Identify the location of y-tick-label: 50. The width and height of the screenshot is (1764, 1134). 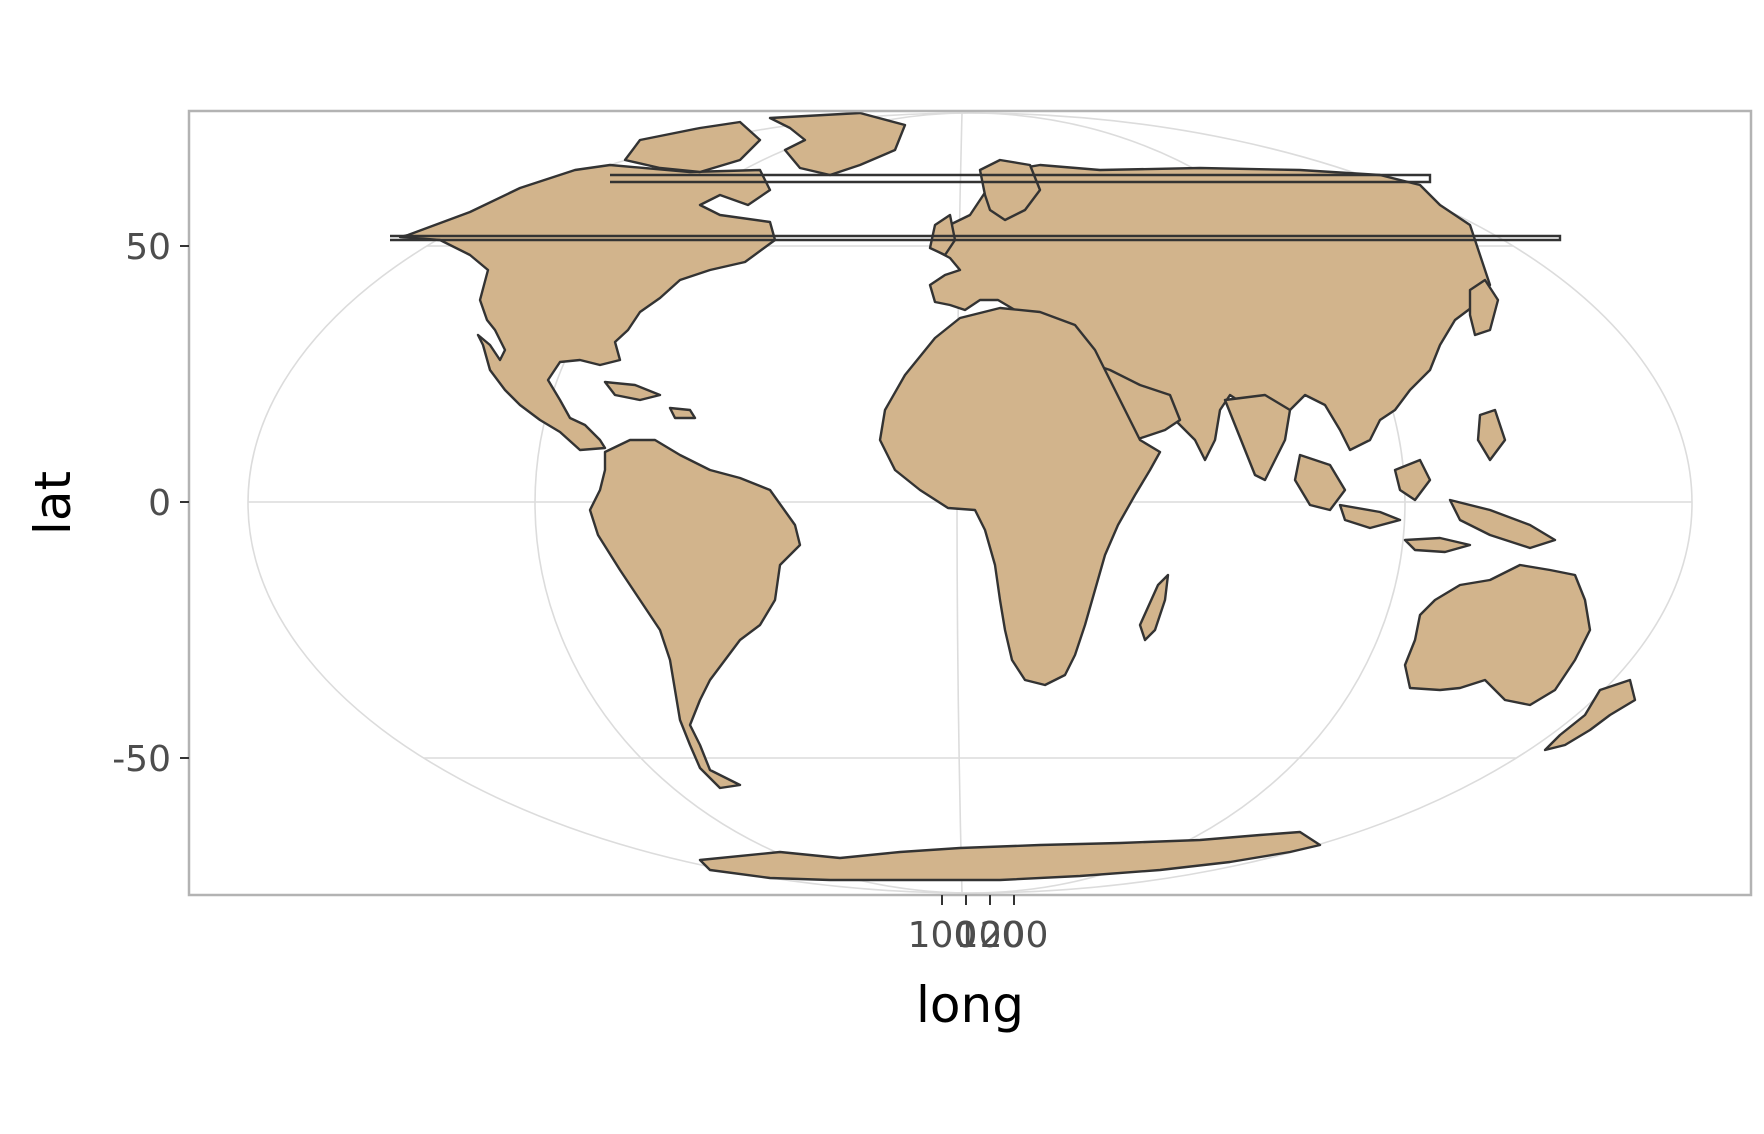
(148, 247).